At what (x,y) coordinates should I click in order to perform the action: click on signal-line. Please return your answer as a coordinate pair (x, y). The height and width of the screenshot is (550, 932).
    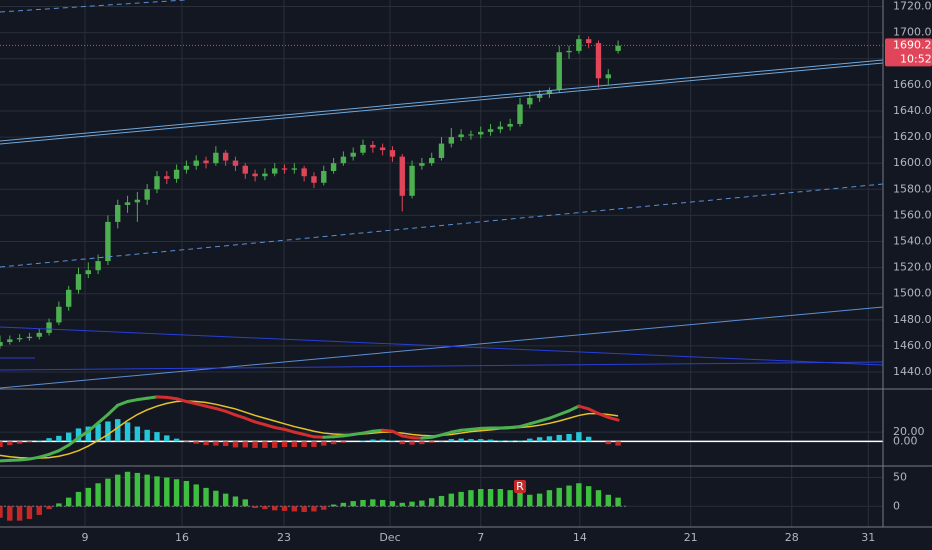
    Looking at the image, I should click on (309, 429).